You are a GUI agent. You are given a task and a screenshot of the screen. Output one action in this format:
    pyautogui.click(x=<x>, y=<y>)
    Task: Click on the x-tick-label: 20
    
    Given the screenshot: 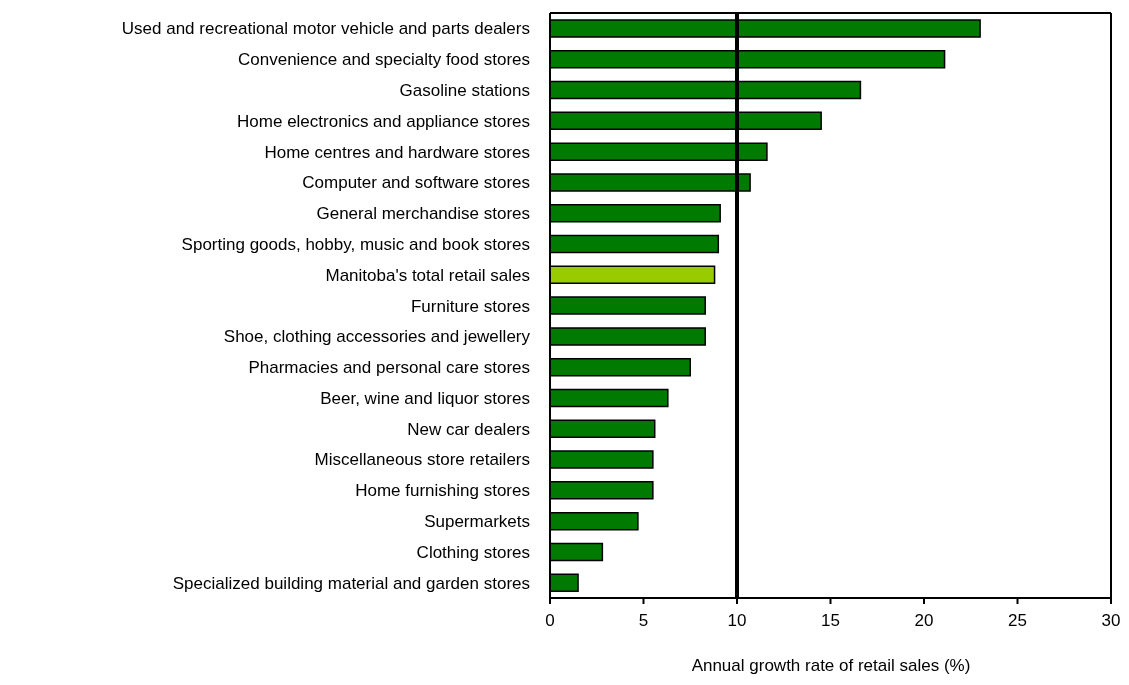 What is the action you would take?
    pyautogui.click(x=924, y=621)
    